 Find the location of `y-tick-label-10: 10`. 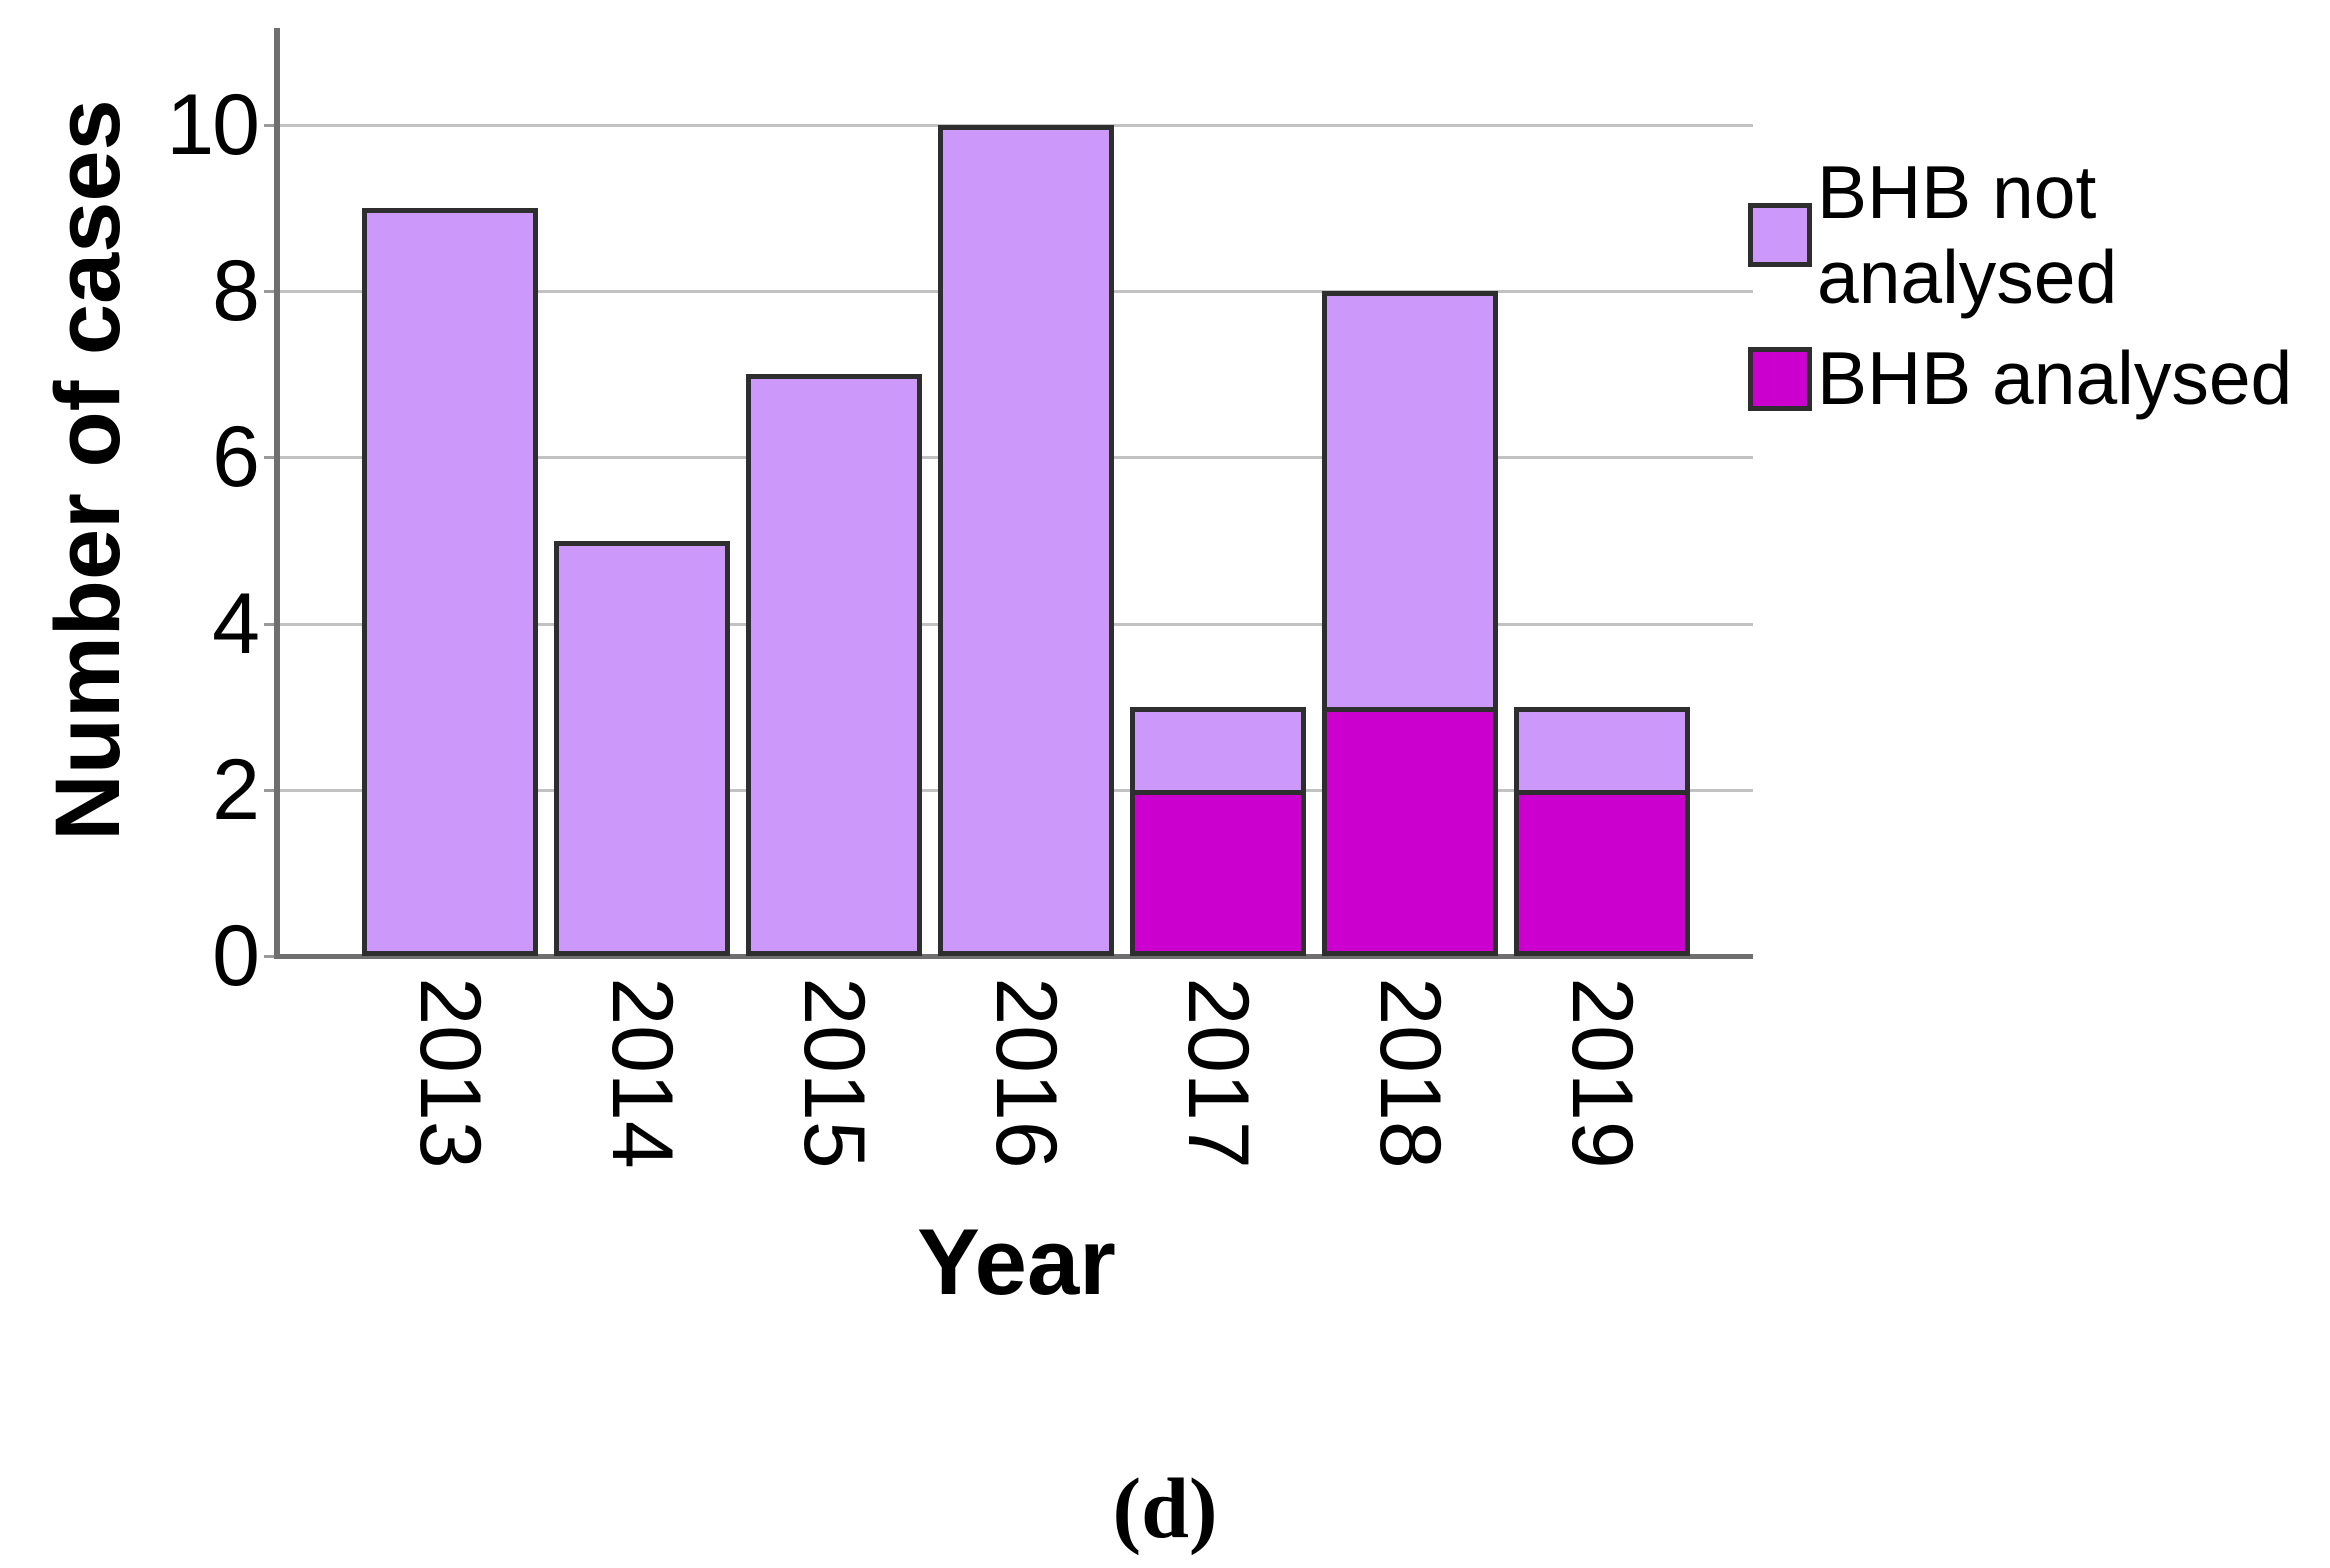

y-tick-label-10: 10 is located at coordinates (213, 125).